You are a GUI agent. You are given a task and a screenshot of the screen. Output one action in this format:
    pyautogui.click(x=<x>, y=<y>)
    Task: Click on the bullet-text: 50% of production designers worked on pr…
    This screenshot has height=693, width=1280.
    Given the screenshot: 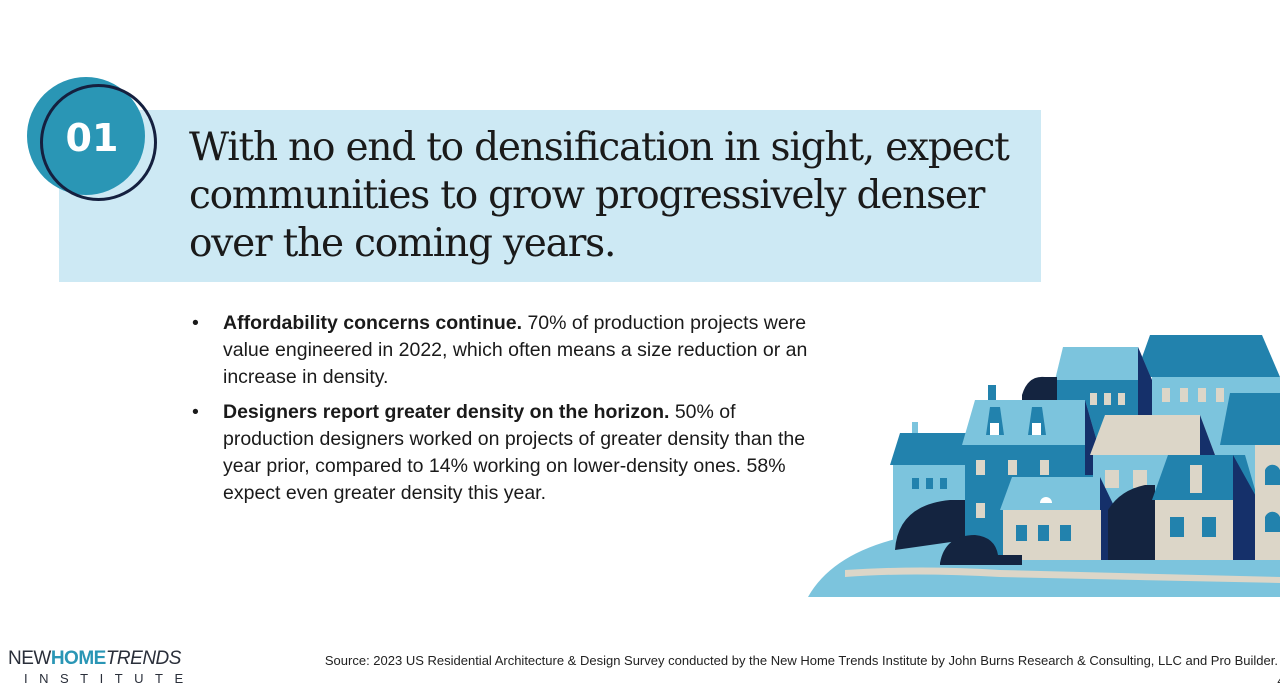 What is the action you would take?
    pyautogui.click(x=514, y=452)
    